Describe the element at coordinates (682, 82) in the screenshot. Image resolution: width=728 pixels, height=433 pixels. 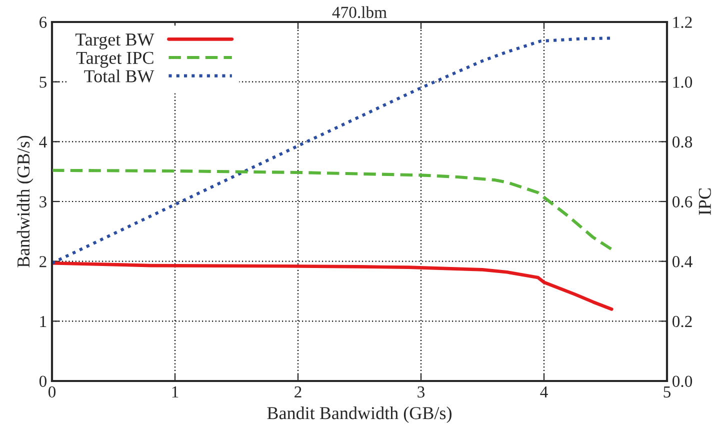
I see `y2-tick-label: 1.0` at that location.